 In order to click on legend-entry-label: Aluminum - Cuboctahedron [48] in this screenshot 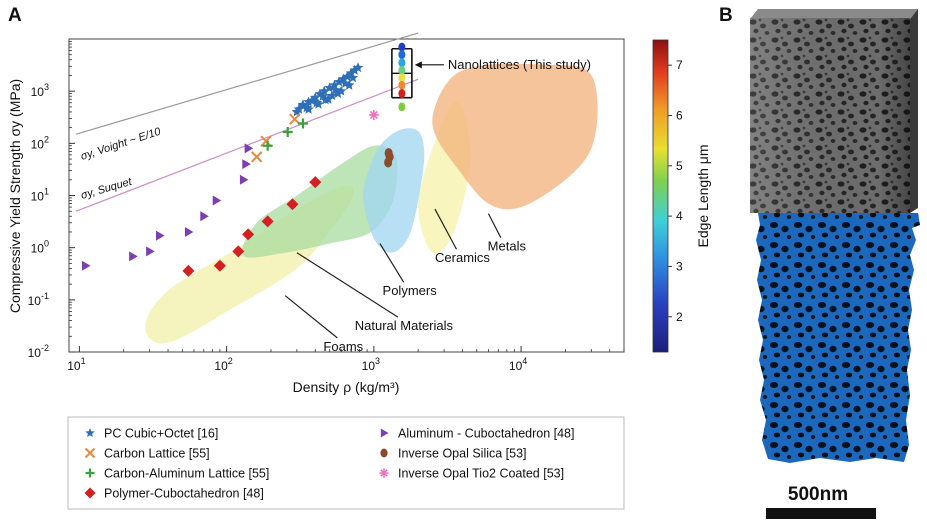, I will do `click(486, 434)`.